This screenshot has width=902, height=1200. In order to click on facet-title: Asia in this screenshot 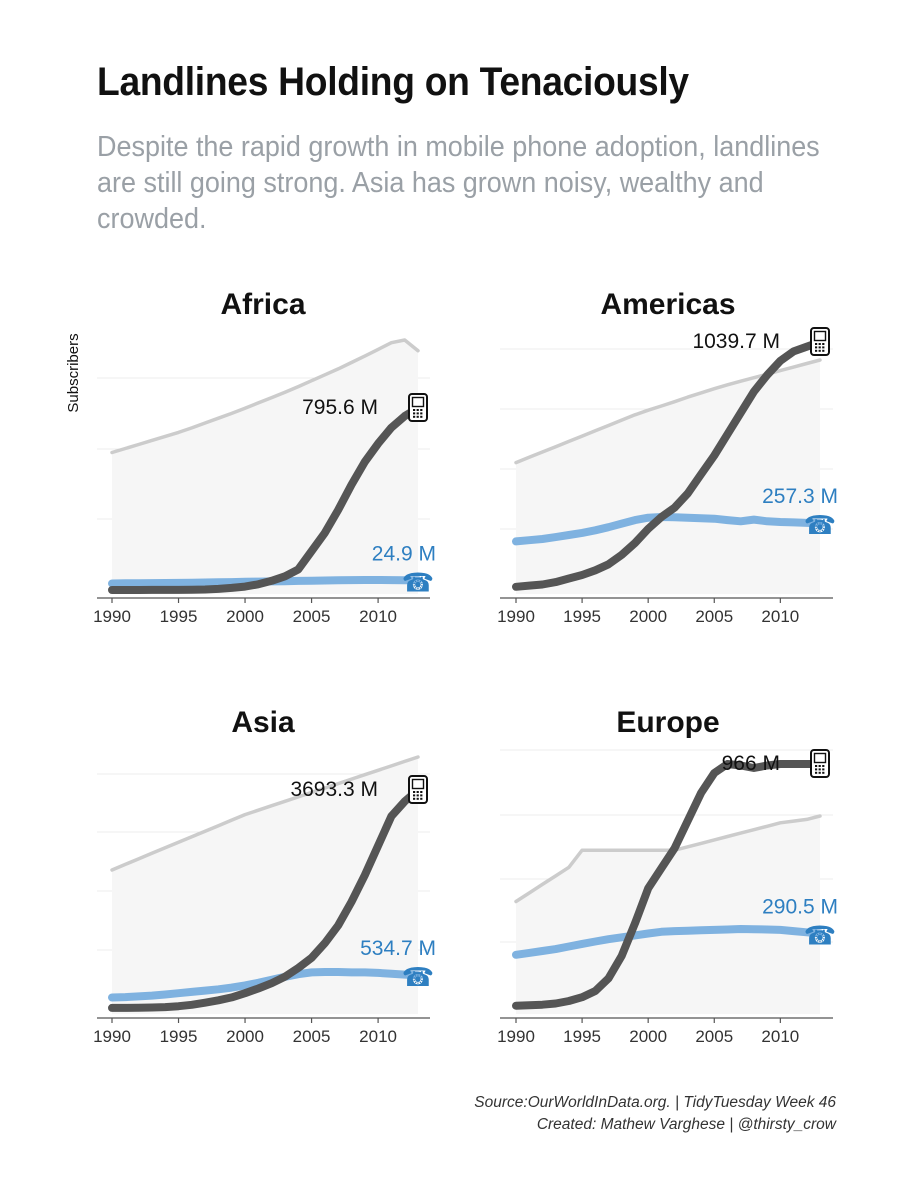, I will do `click(263, 722)`.